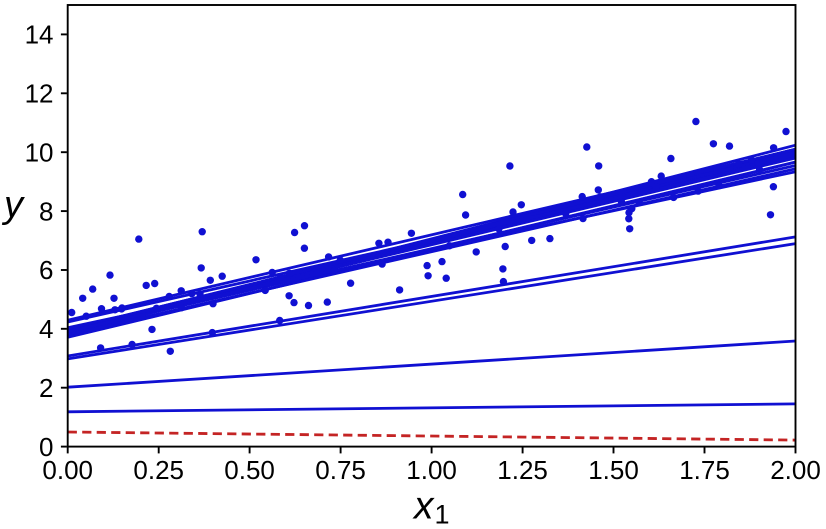  Describe the element at coordinates (522, 470) in the screenshot. I see `svg-text: 1.25` at that location.